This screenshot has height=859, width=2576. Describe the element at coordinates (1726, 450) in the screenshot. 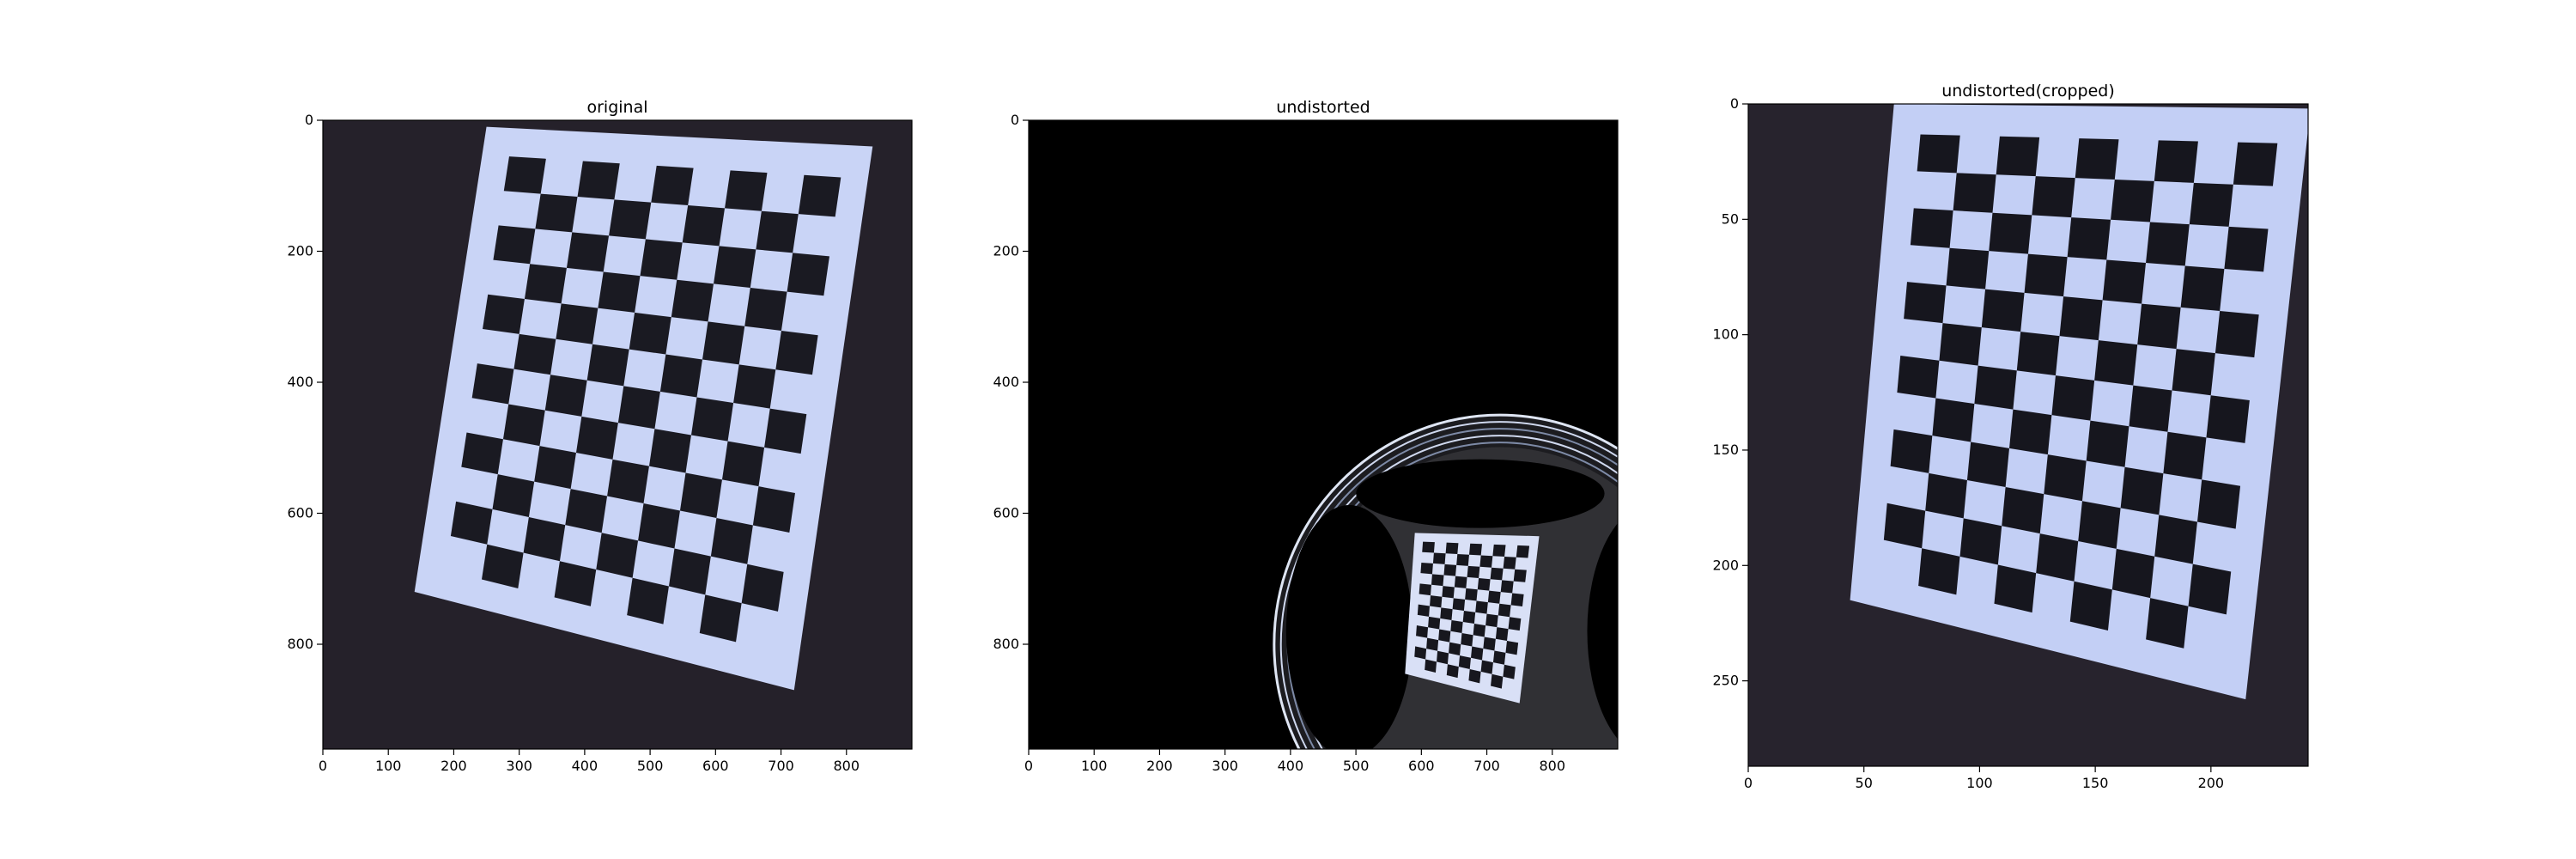

I see `y-tick-label: 150` at that location.